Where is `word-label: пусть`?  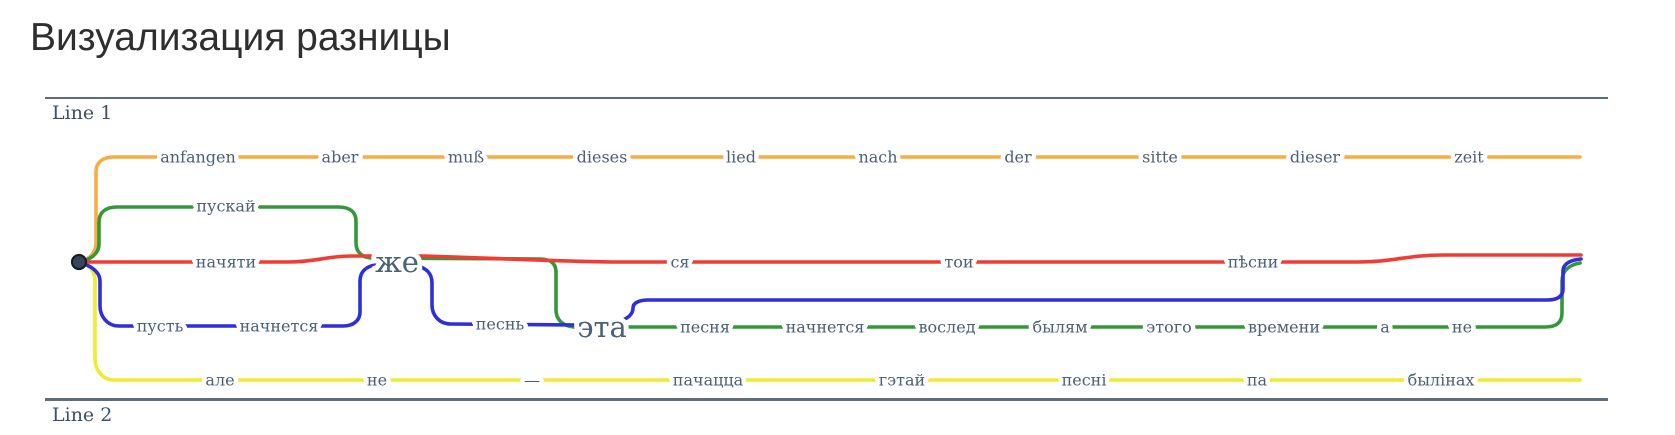 word-label: пусть is located at coordinates (160, 326).